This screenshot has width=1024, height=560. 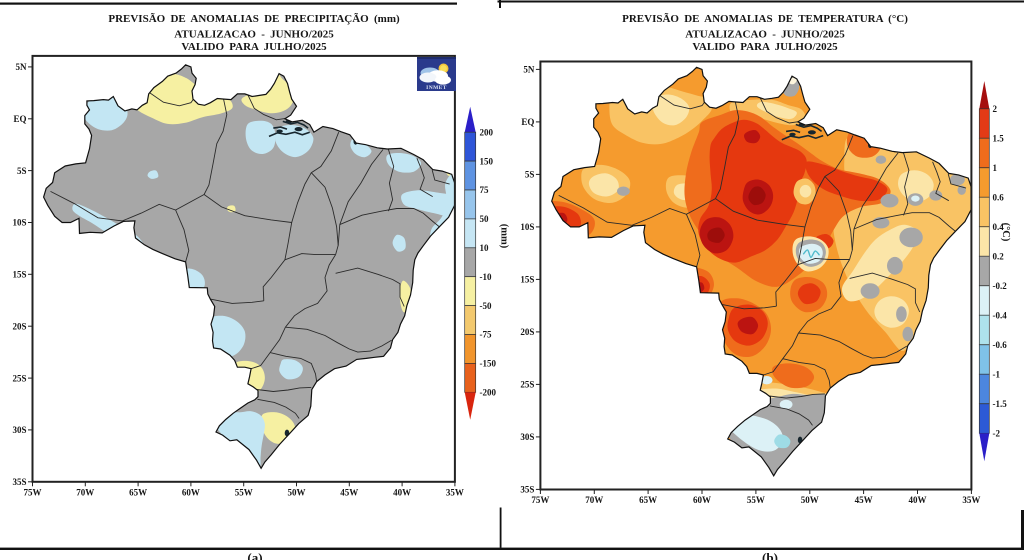 What do you see at coordinates (1000, 345) in the screenshot?
I see `svg-text: -0.6` at bounding box center [1000, 345].